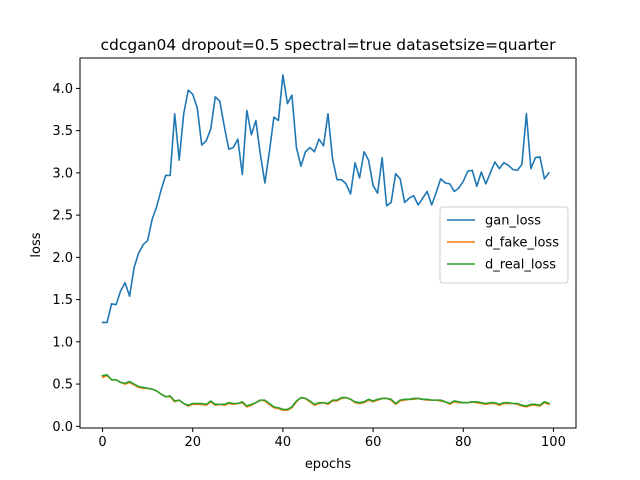 The width and height of the screenshot is (640, 480). I want to click on x-tick-label: 60, so click(373, 442).